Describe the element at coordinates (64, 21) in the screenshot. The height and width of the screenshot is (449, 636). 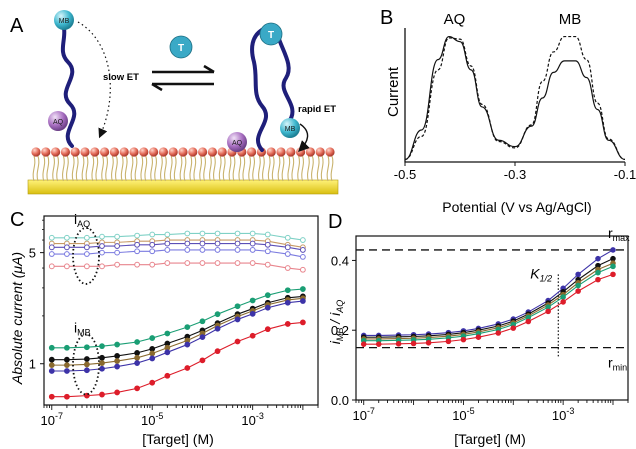
I see `mb-tag-left-label: MB` at that location.